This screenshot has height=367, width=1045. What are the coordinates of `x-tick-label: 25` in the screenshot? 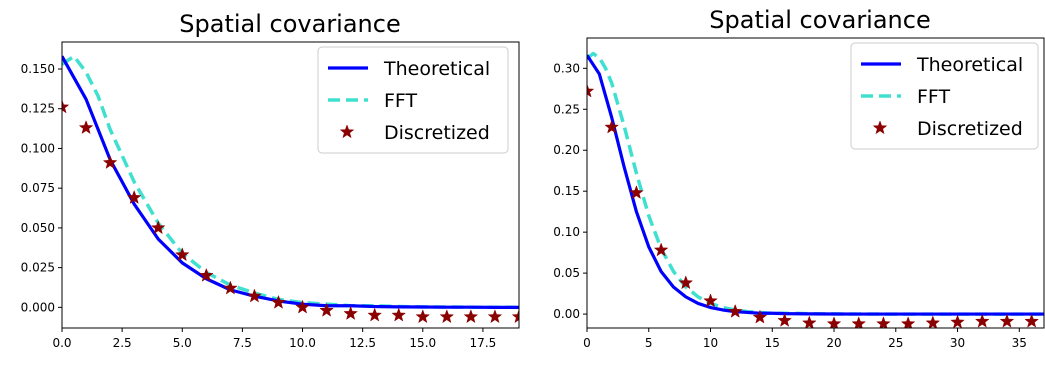 It's located at (895, 343).